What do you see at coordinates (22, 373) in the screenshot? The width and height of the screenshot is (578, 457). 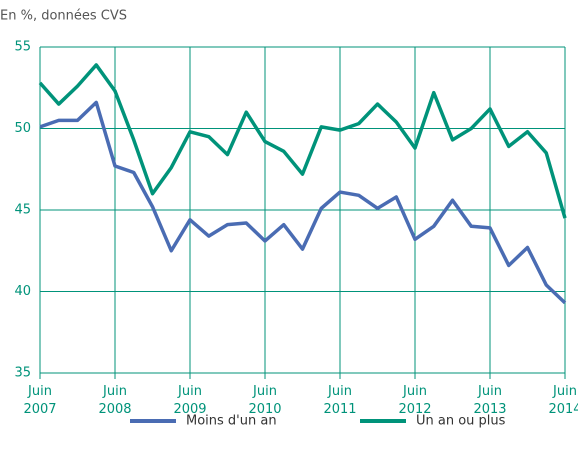 I see `y-tick-label: 35` at bounding box center [22, 373].